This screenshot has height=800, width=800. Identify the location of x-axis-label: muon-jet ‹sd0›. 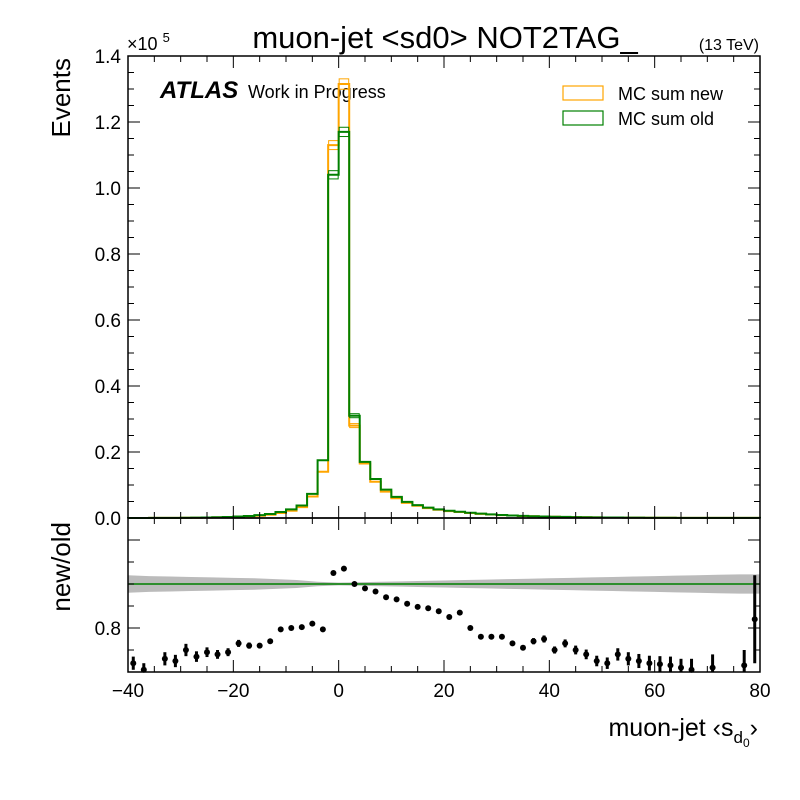
(683, 732).